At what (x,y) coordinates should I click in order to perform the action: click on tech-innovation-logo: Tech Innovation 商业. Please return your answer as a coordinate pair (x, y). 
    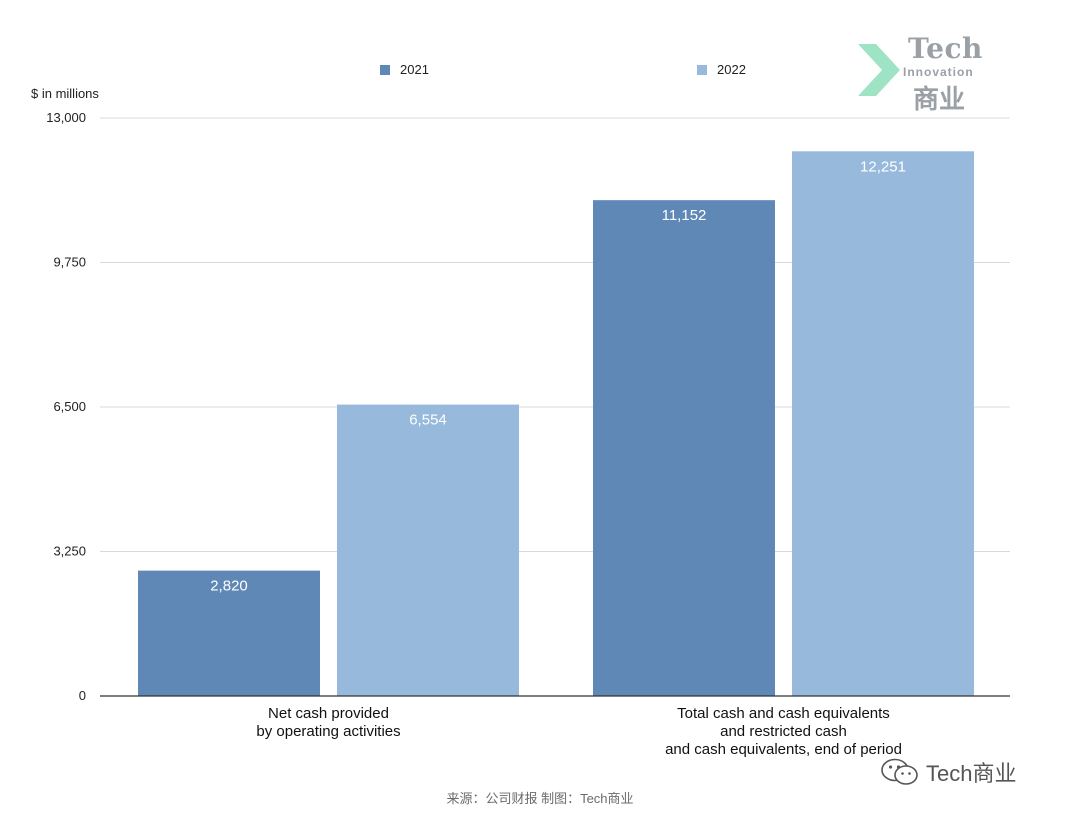
    Looking at the image, I should click on (923, 72).